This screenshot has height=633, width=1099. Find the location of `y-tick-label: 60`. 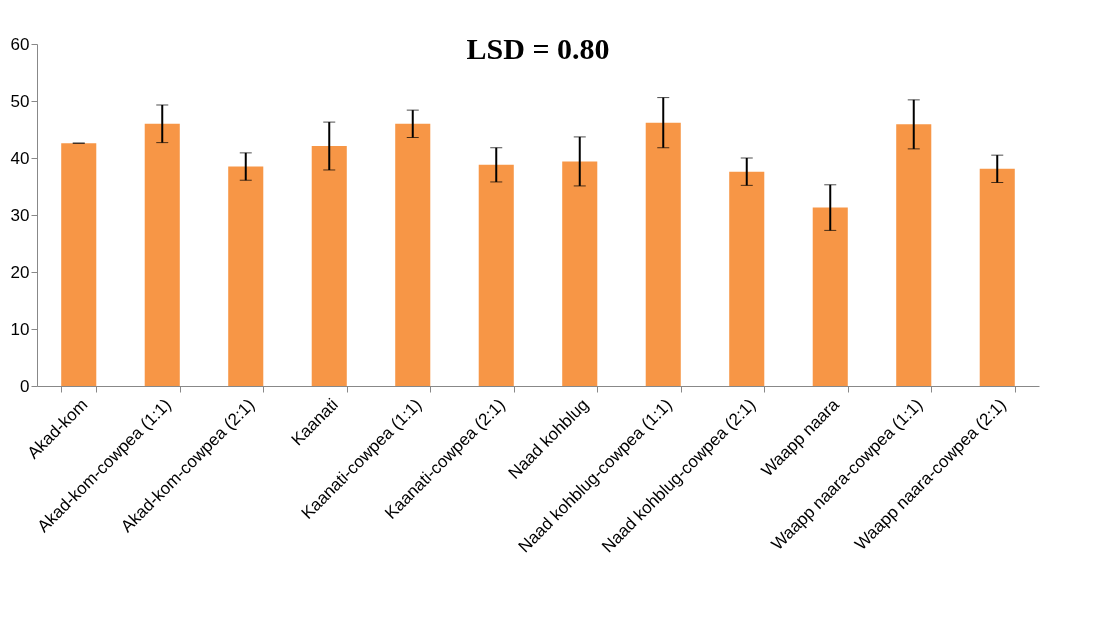

y-tick-label: 60 is located at coordinates (20, 44).